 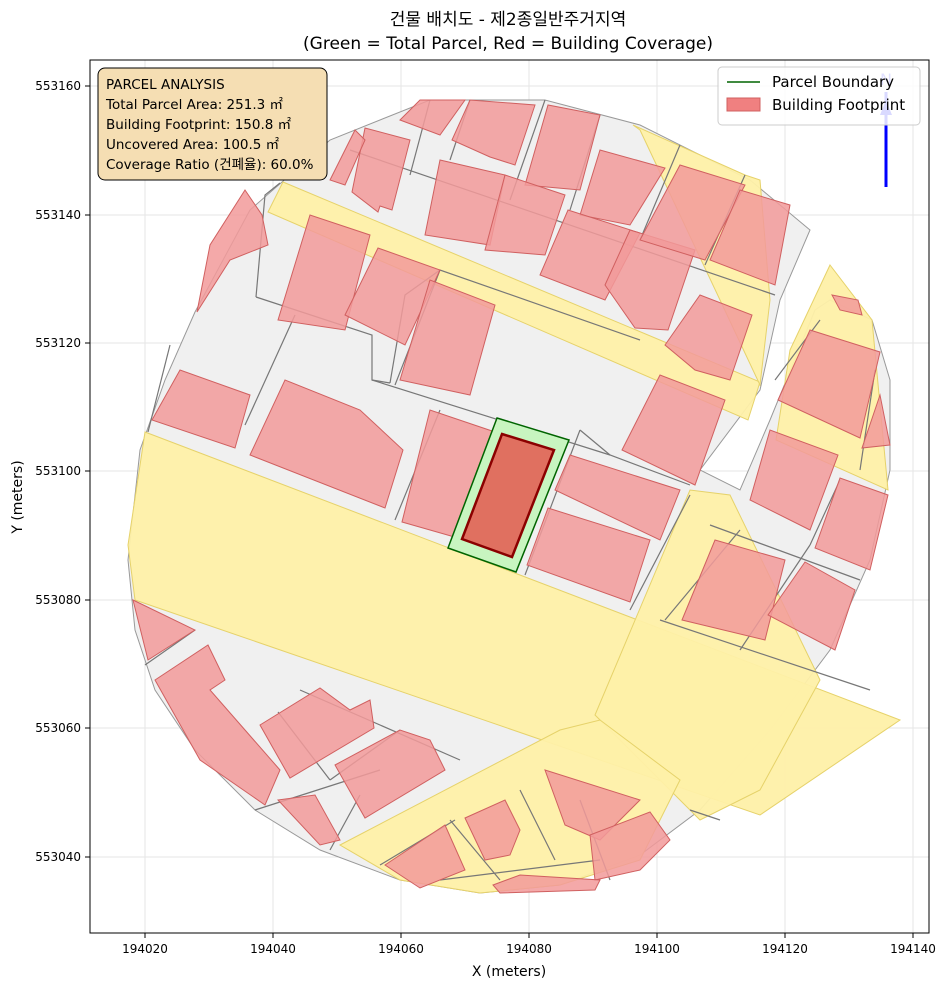 I want to click on target-building-footprint, so click(x=508, y=495).